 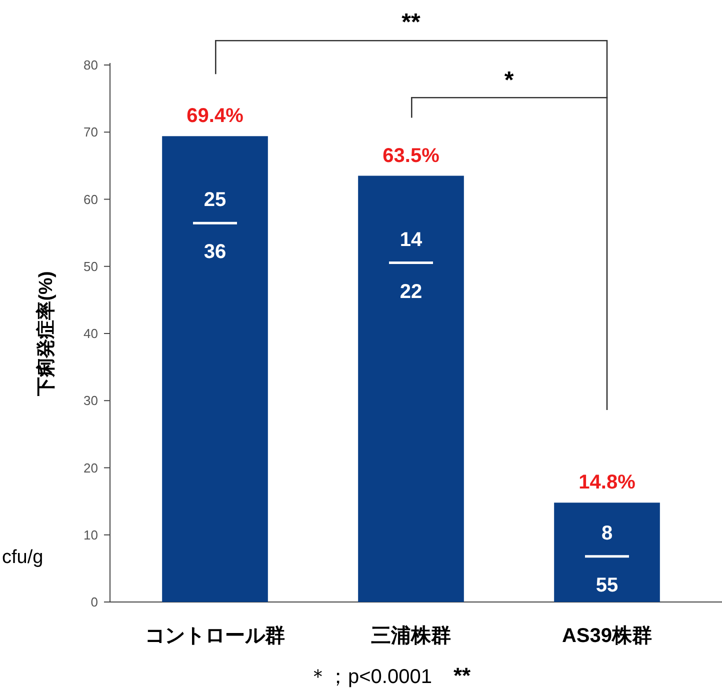 What do you see at coordinates (46, 334) in the screenshot?
I see `y-axis-title: 下痢発症率(%)` at bounding box center [46, 334].